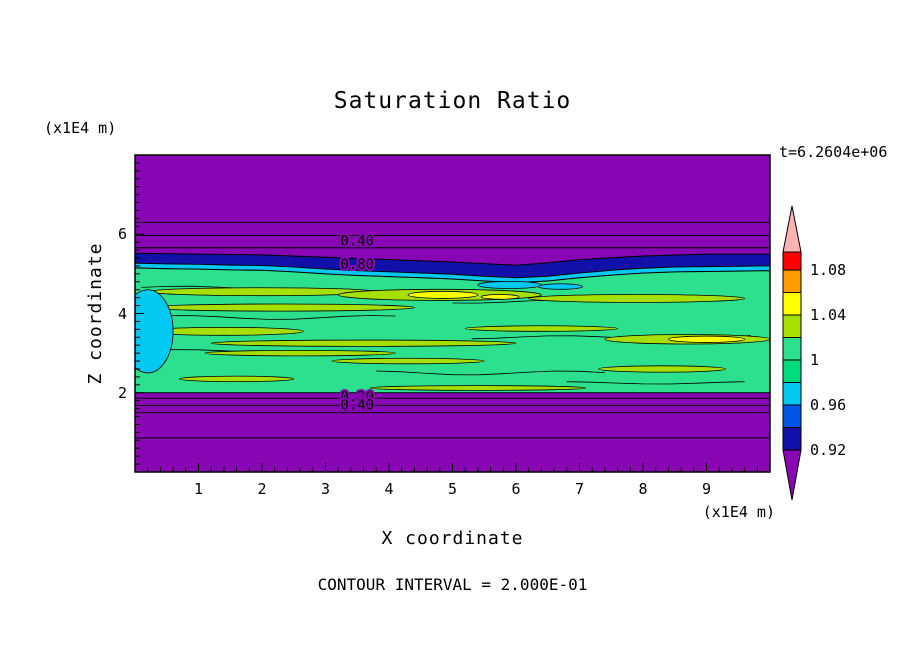 The image size is (904, 654). I want to click on y-tick-label: 2, so click(122, 392).